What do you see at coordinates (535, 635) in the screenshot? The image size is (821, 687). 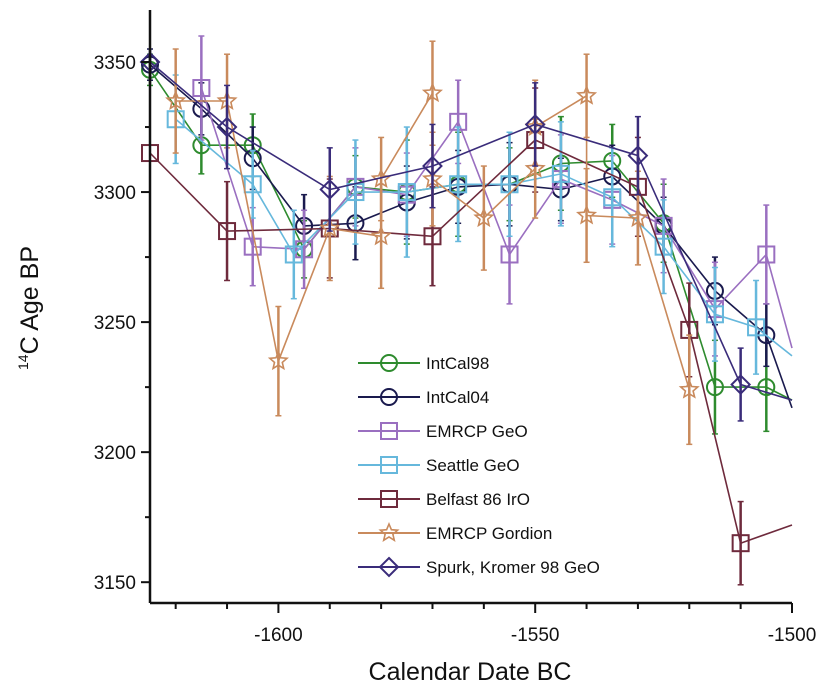 I see `x-tick-label: -1550` at bounding box center [535, 635].